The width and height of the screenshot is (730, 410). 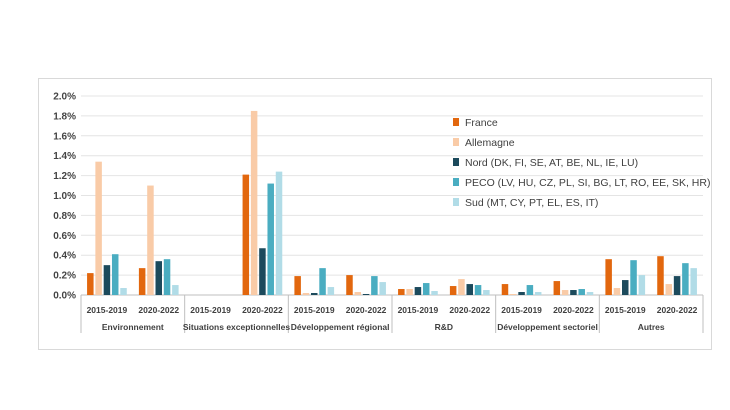 I want to click on y-tick-label: 0.2%, so click(x=64, y=276).